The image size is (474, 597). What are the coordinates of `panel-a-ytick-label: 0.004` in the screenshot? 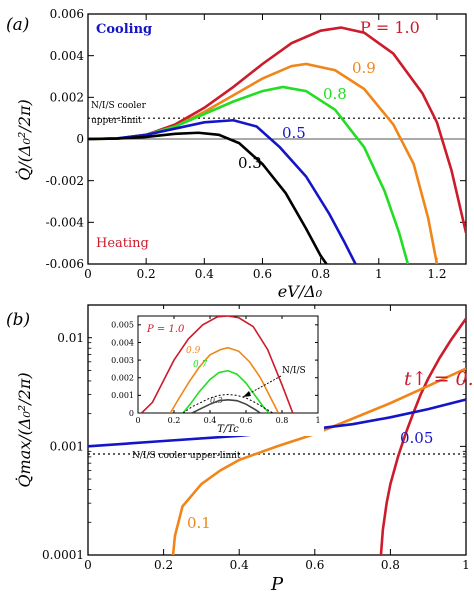 It's located at (67, 56).